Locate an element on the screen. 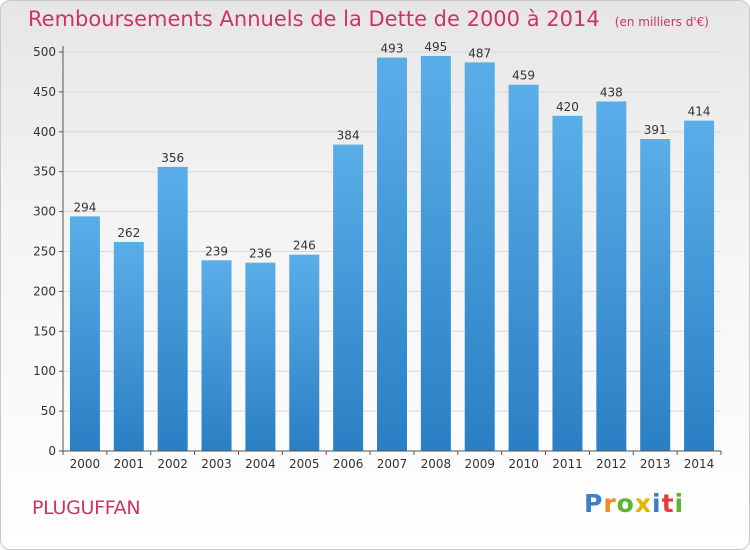 This screenshot has height=550, width=750. x-tick-label: 2011 is located at coordinates (567, 464).